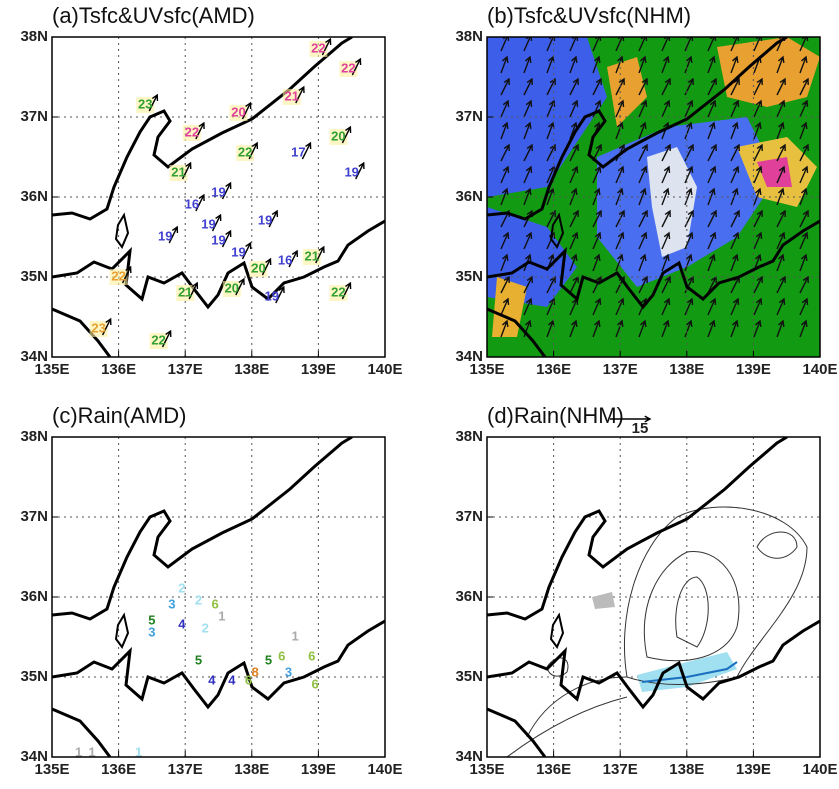 This screenshot has width=839, height=789. What do you see at coordinates (486, 369) in the screenshot?
I see `x-tick-label: 135E` at bounding box center [486, 369].